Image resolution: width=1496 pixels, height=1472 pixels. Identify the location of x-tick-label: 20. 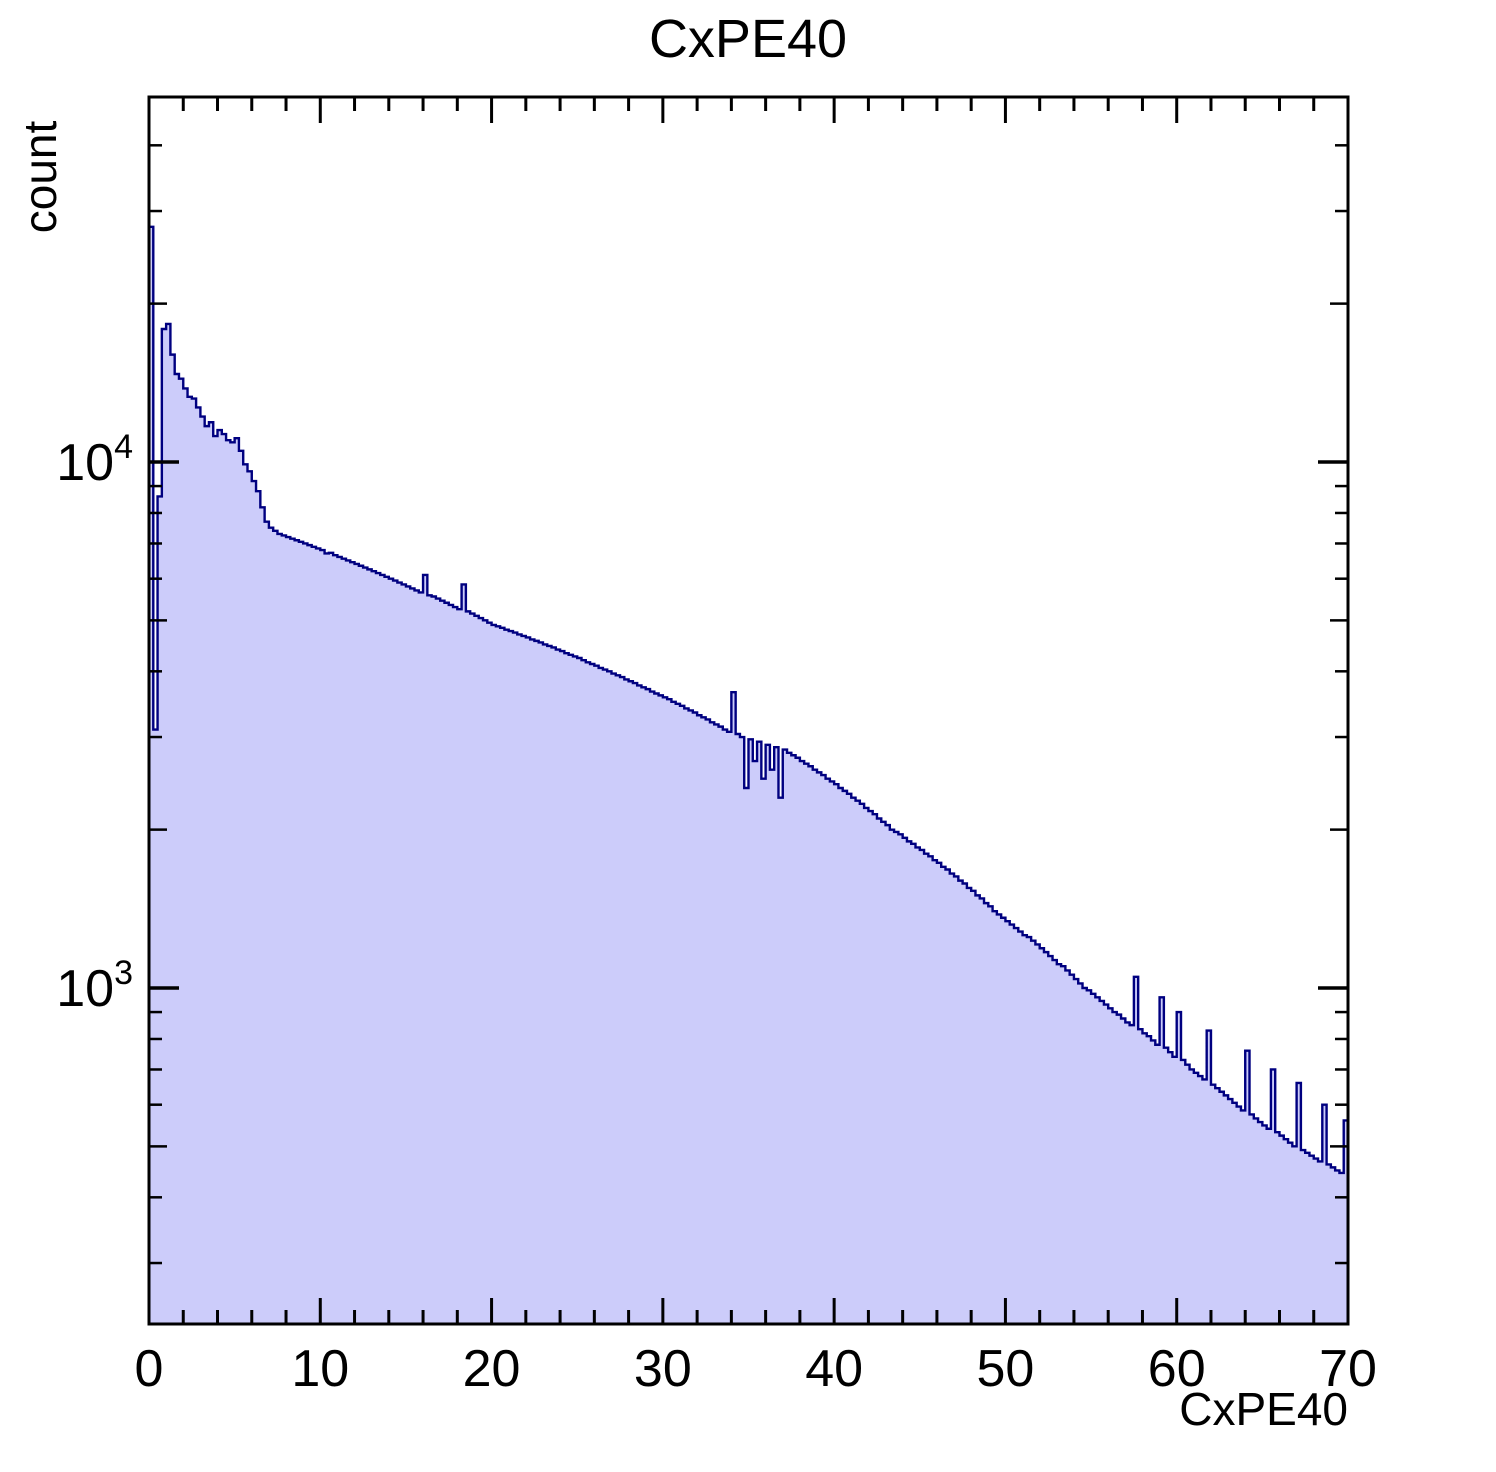
(492, 1369).